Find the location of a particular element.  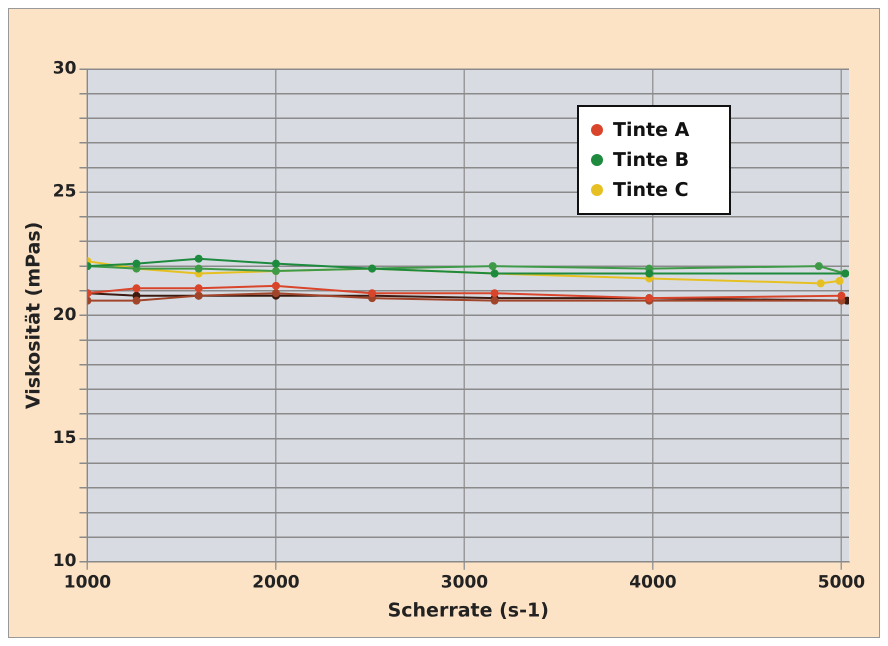

x-tick-label: 4000 is located at coordinates (653, 582).